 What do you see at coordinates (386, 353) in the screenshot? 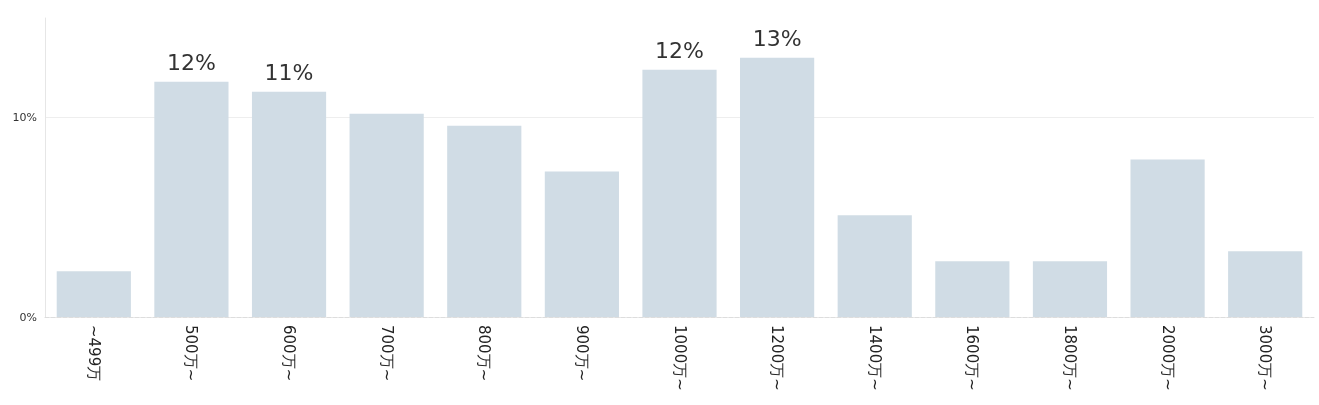
I see `x-tick-label: 700万~` at bounding box center [386, 353].